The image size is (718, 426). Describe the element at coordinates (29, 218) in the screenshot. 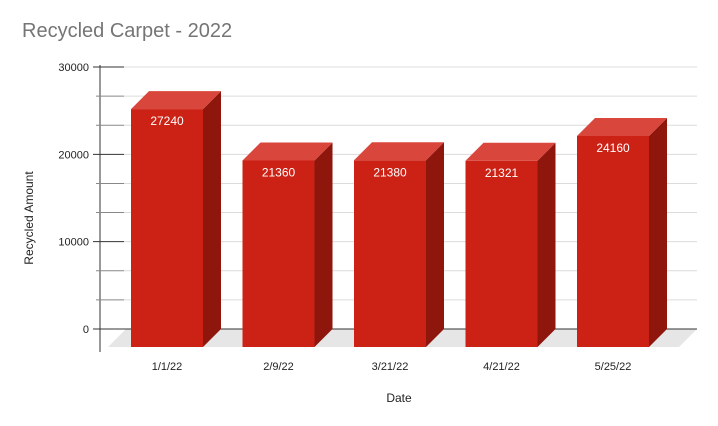

I see `y-axis-label: Recycled Amount` at that location.